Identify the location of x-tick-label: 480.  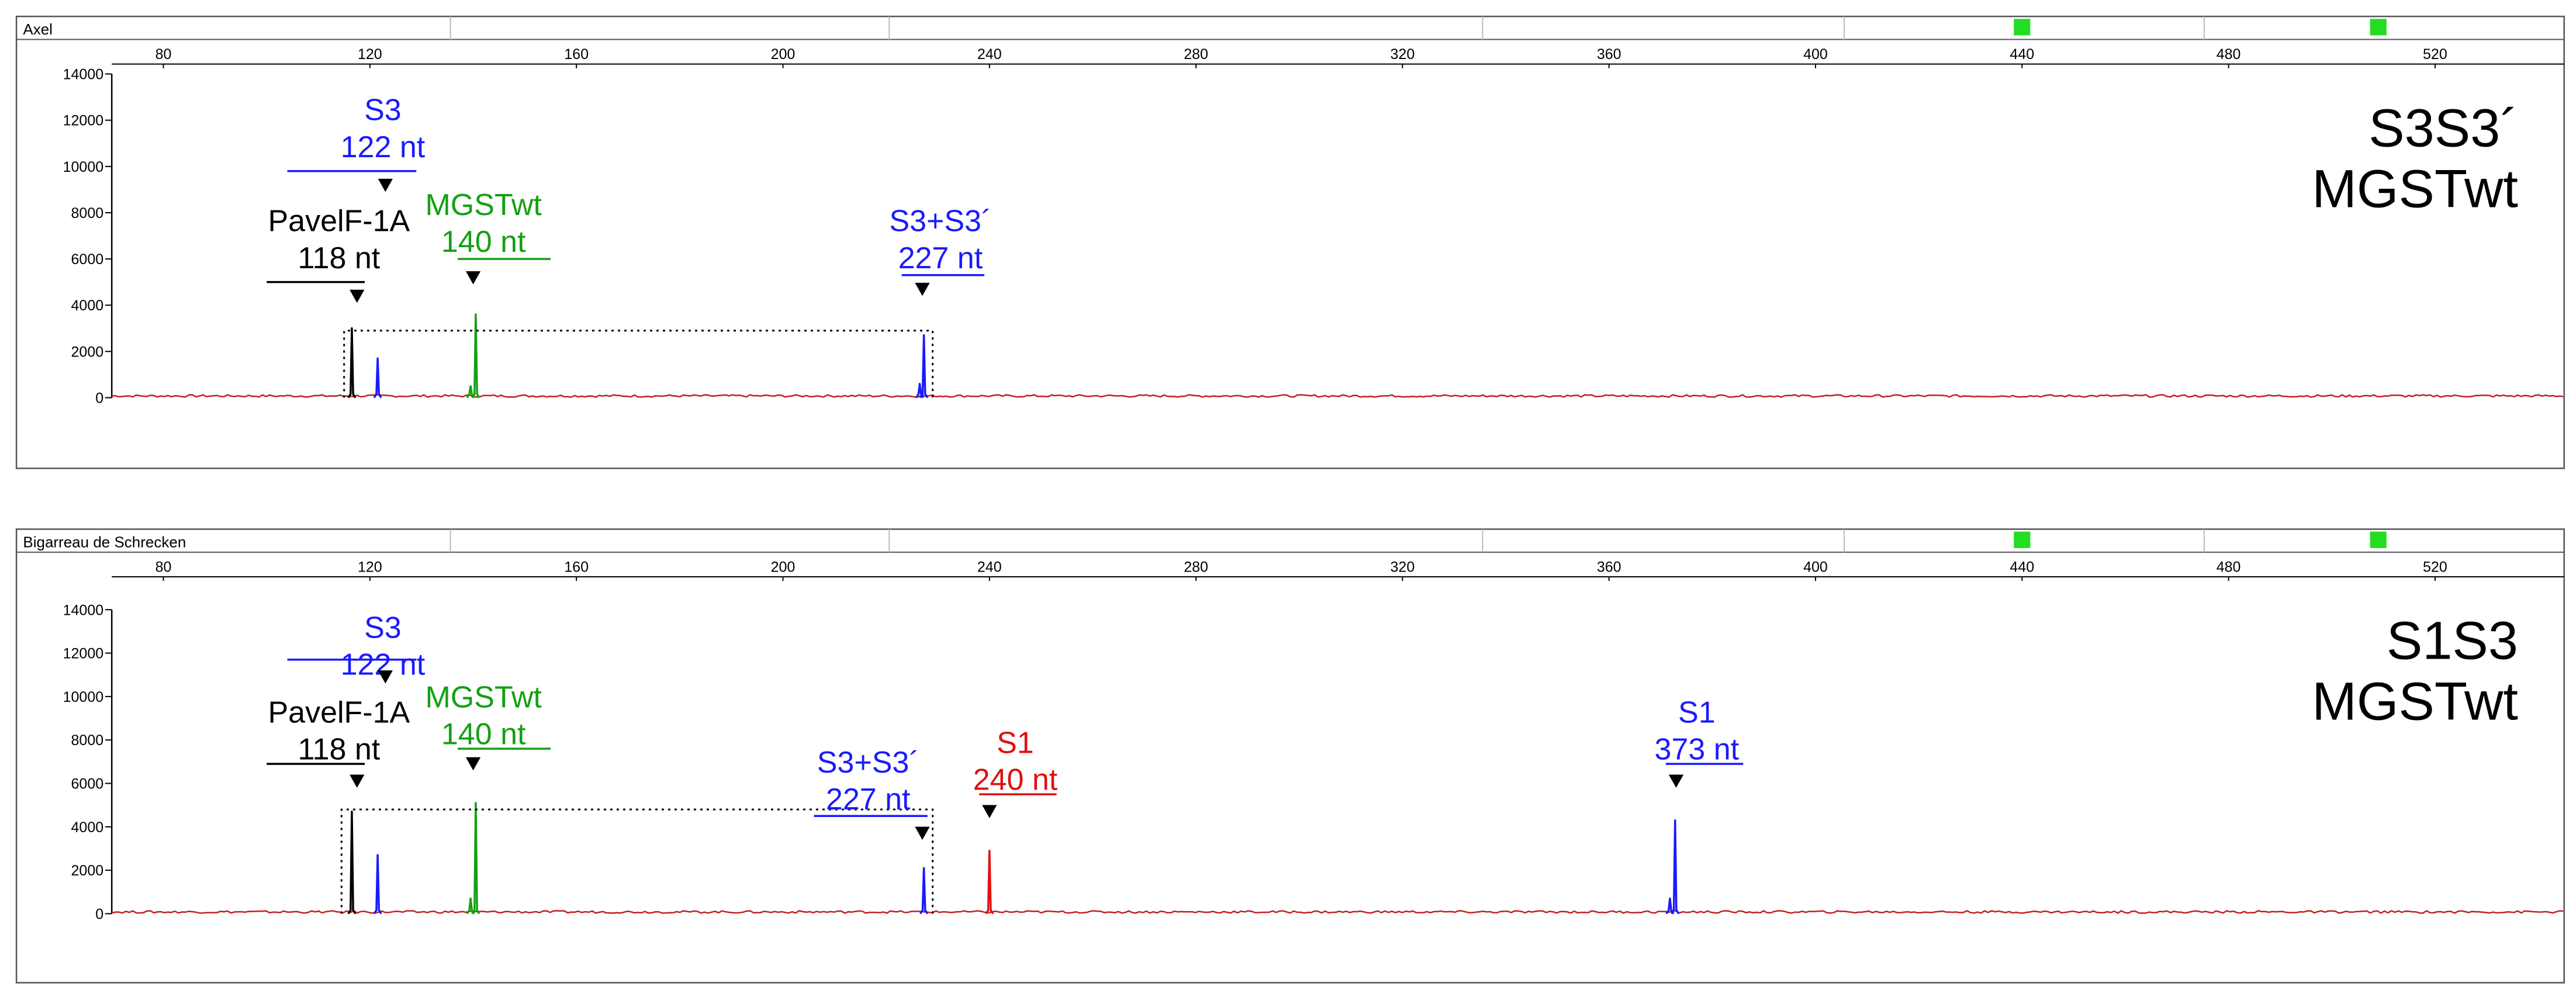
(2229, 54).